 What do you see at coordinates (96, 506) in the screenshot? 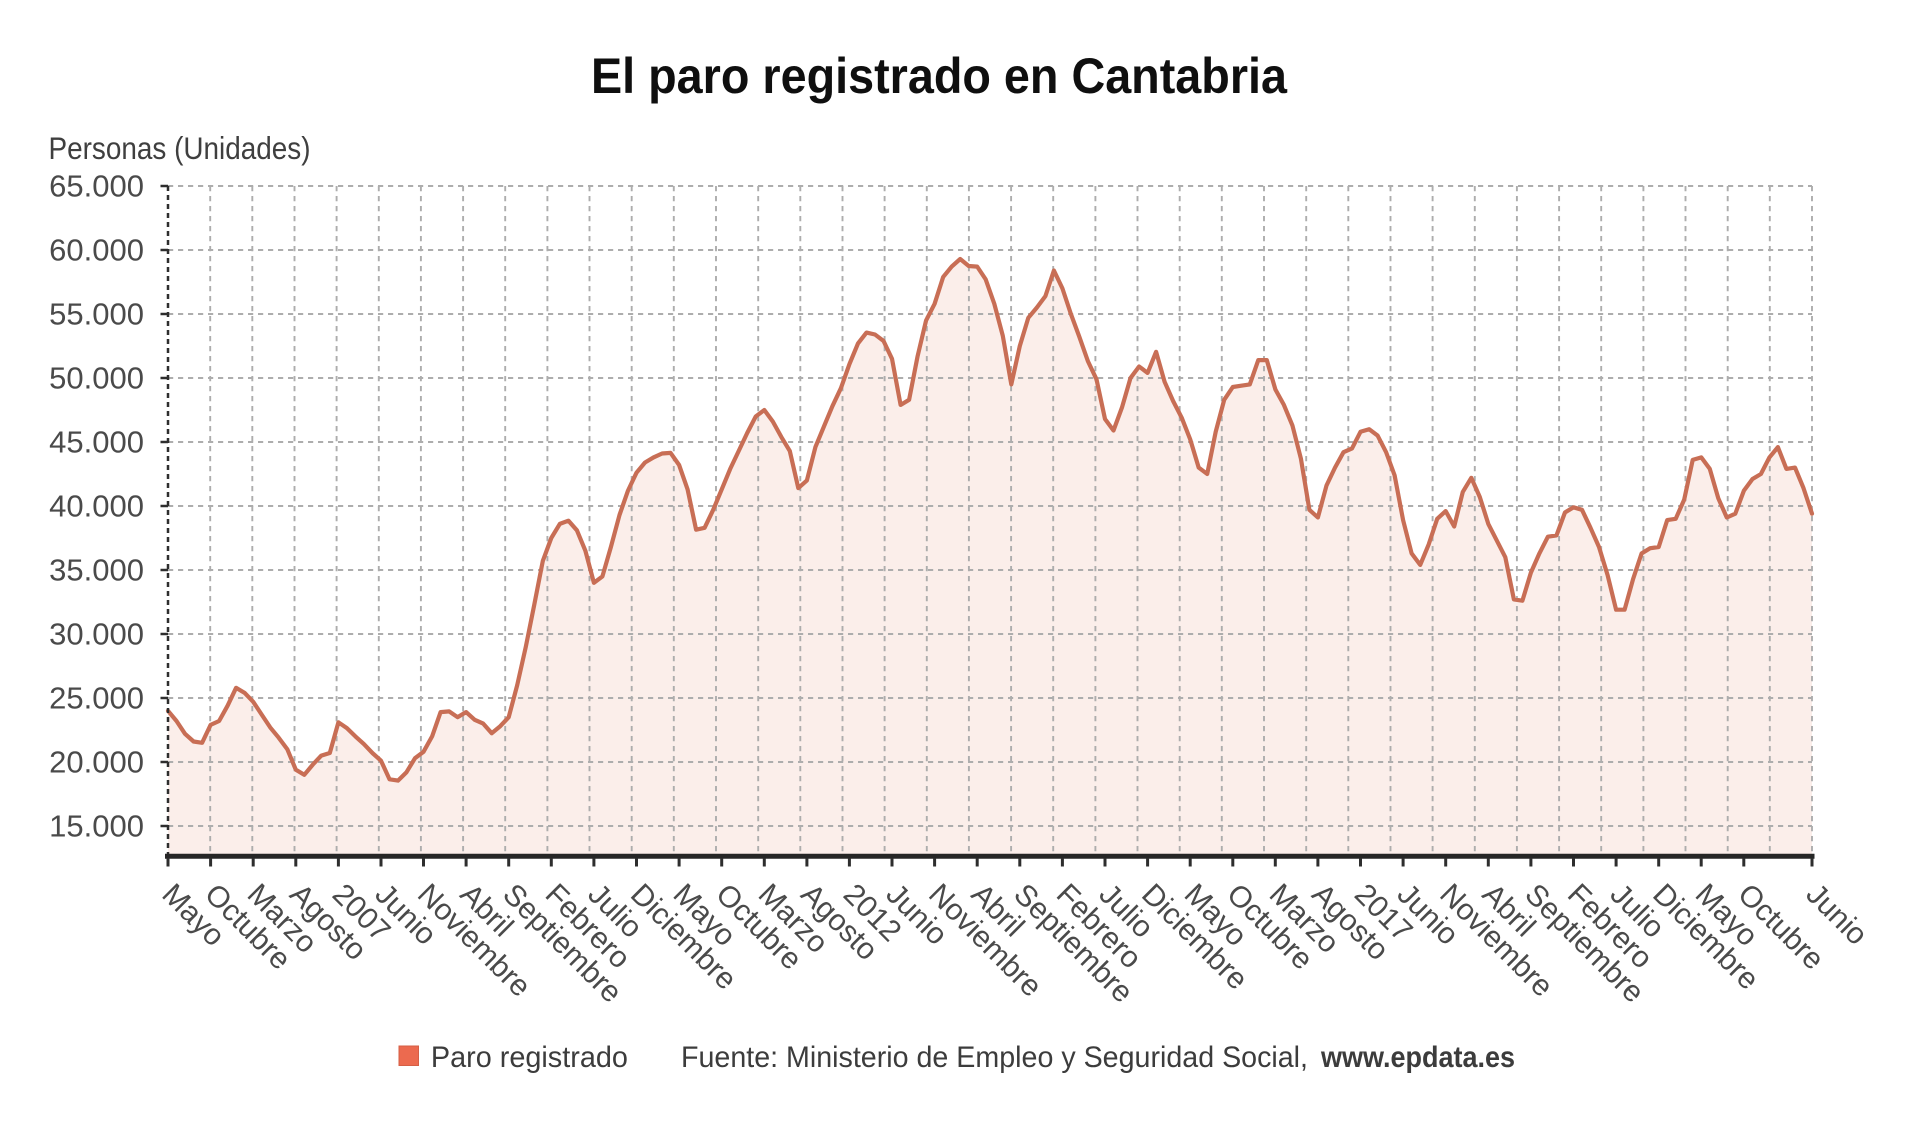
I see `svg-text: 40.000` at bounding box center [96, 506].